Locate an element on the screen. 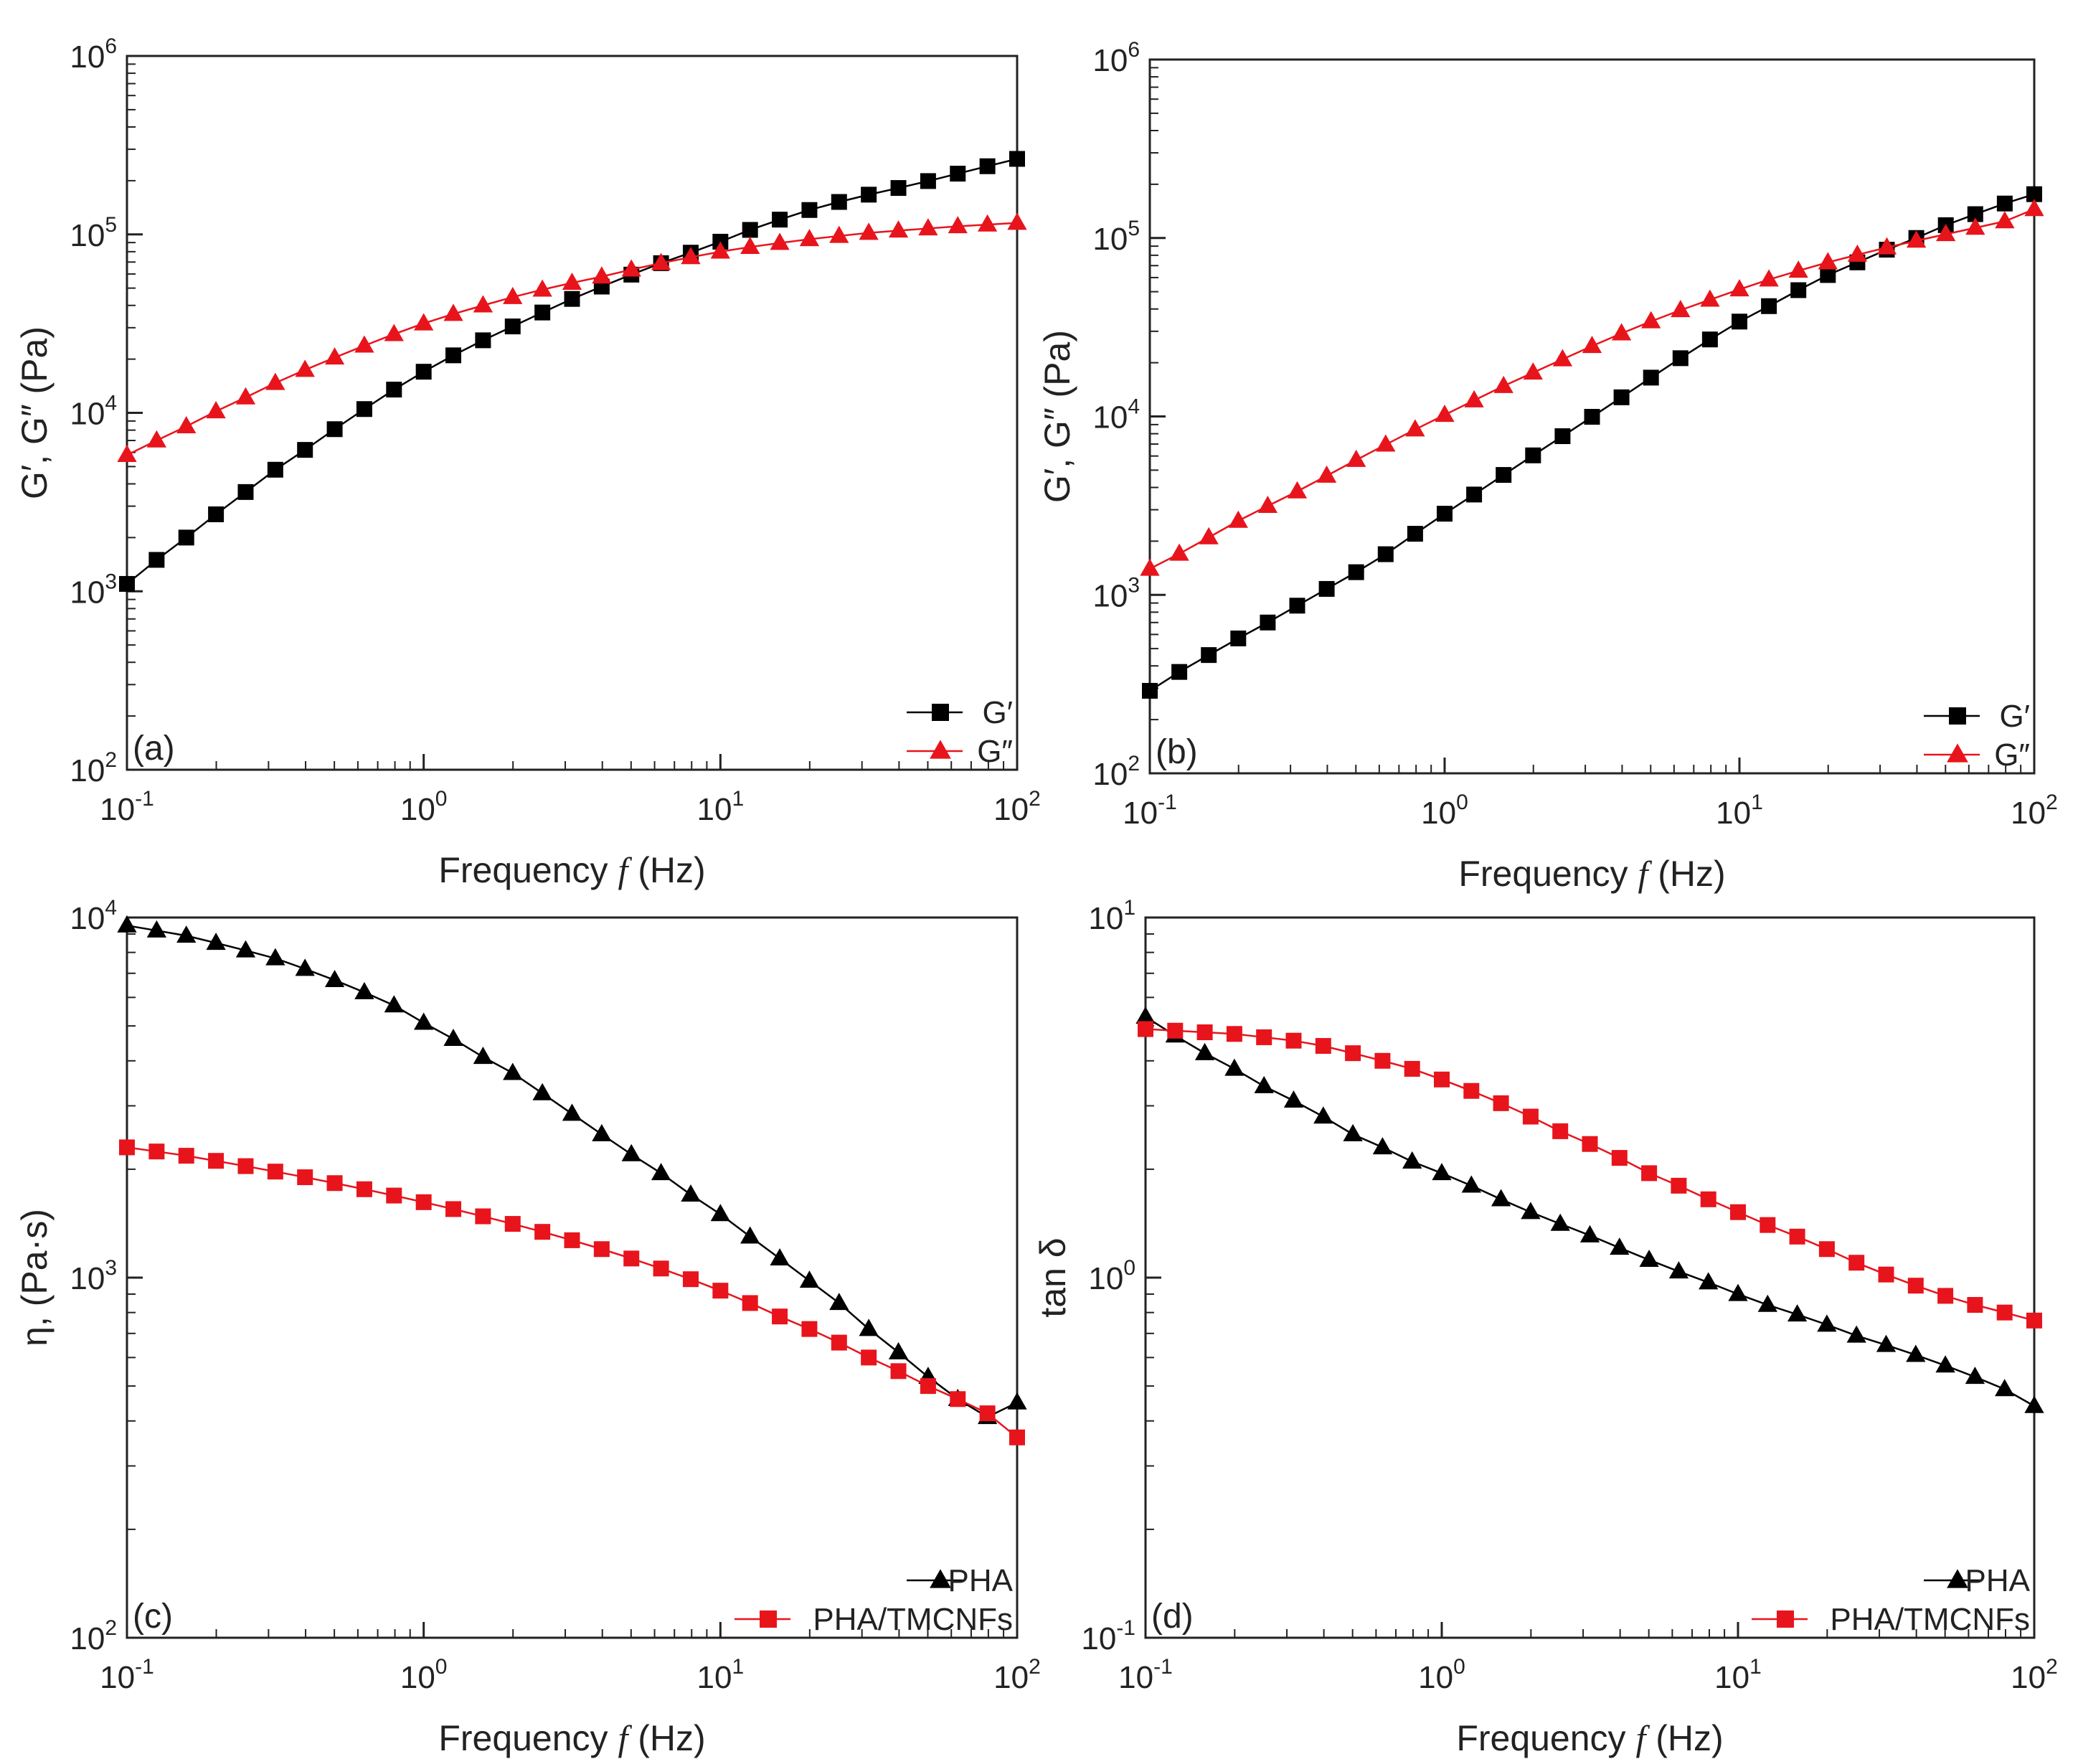 This screenshot has width=2078, height=1764. series-line is located at coordinates (1592, 389).